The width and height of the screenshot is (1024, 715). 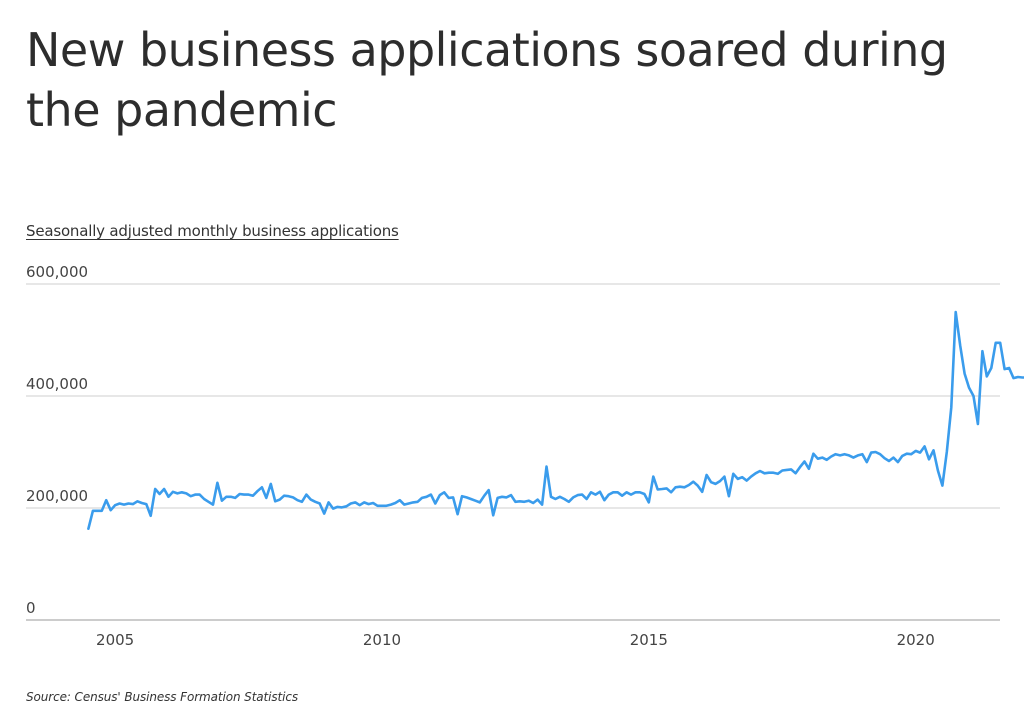 I want to click on y-tick-label: 0, so click(x=31, y=608).